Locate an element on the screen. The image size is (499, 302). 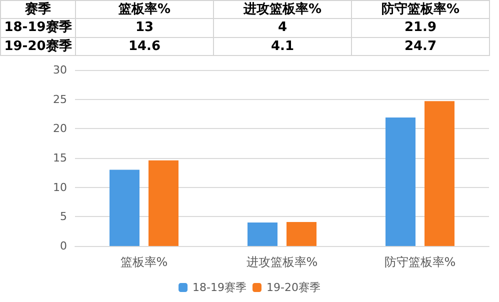
y-tick-label: 30 is located at coordinates (60, 70).